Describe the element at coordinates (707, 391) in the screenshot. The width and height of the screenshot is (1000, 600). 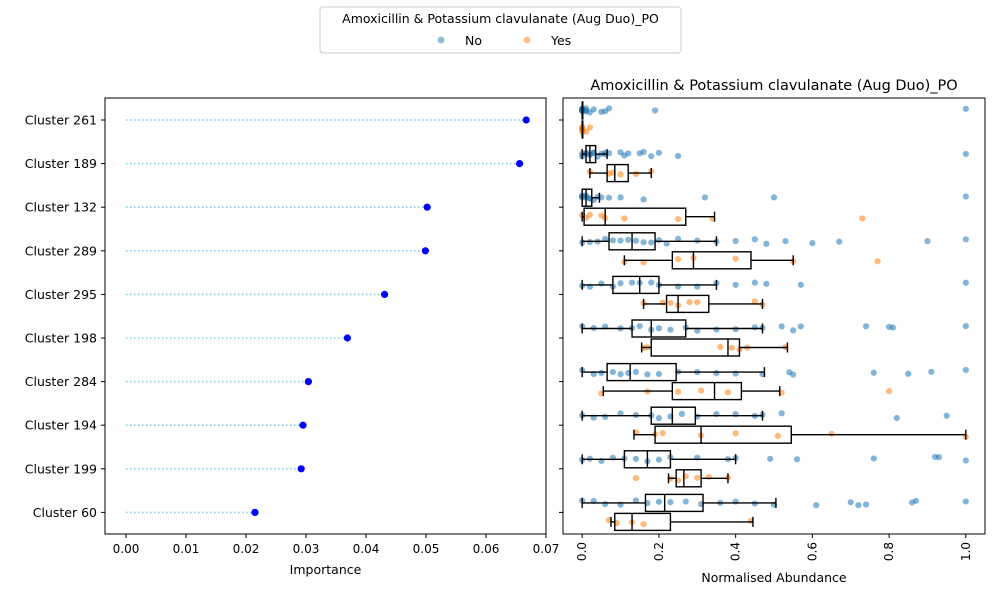
I see `cluster-284-yes-box` at that location.